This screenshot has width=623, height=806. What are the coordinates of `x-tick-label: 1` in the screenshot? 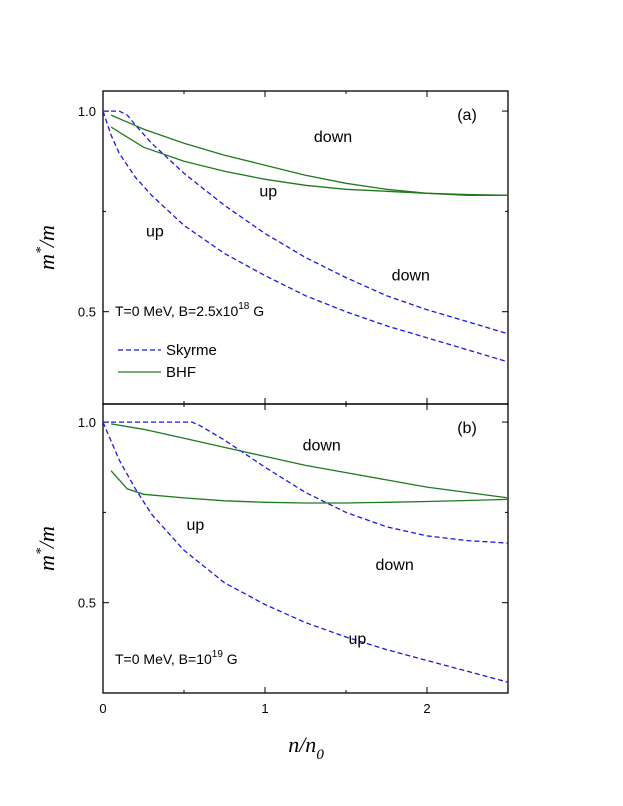 It's located at (264, 708).